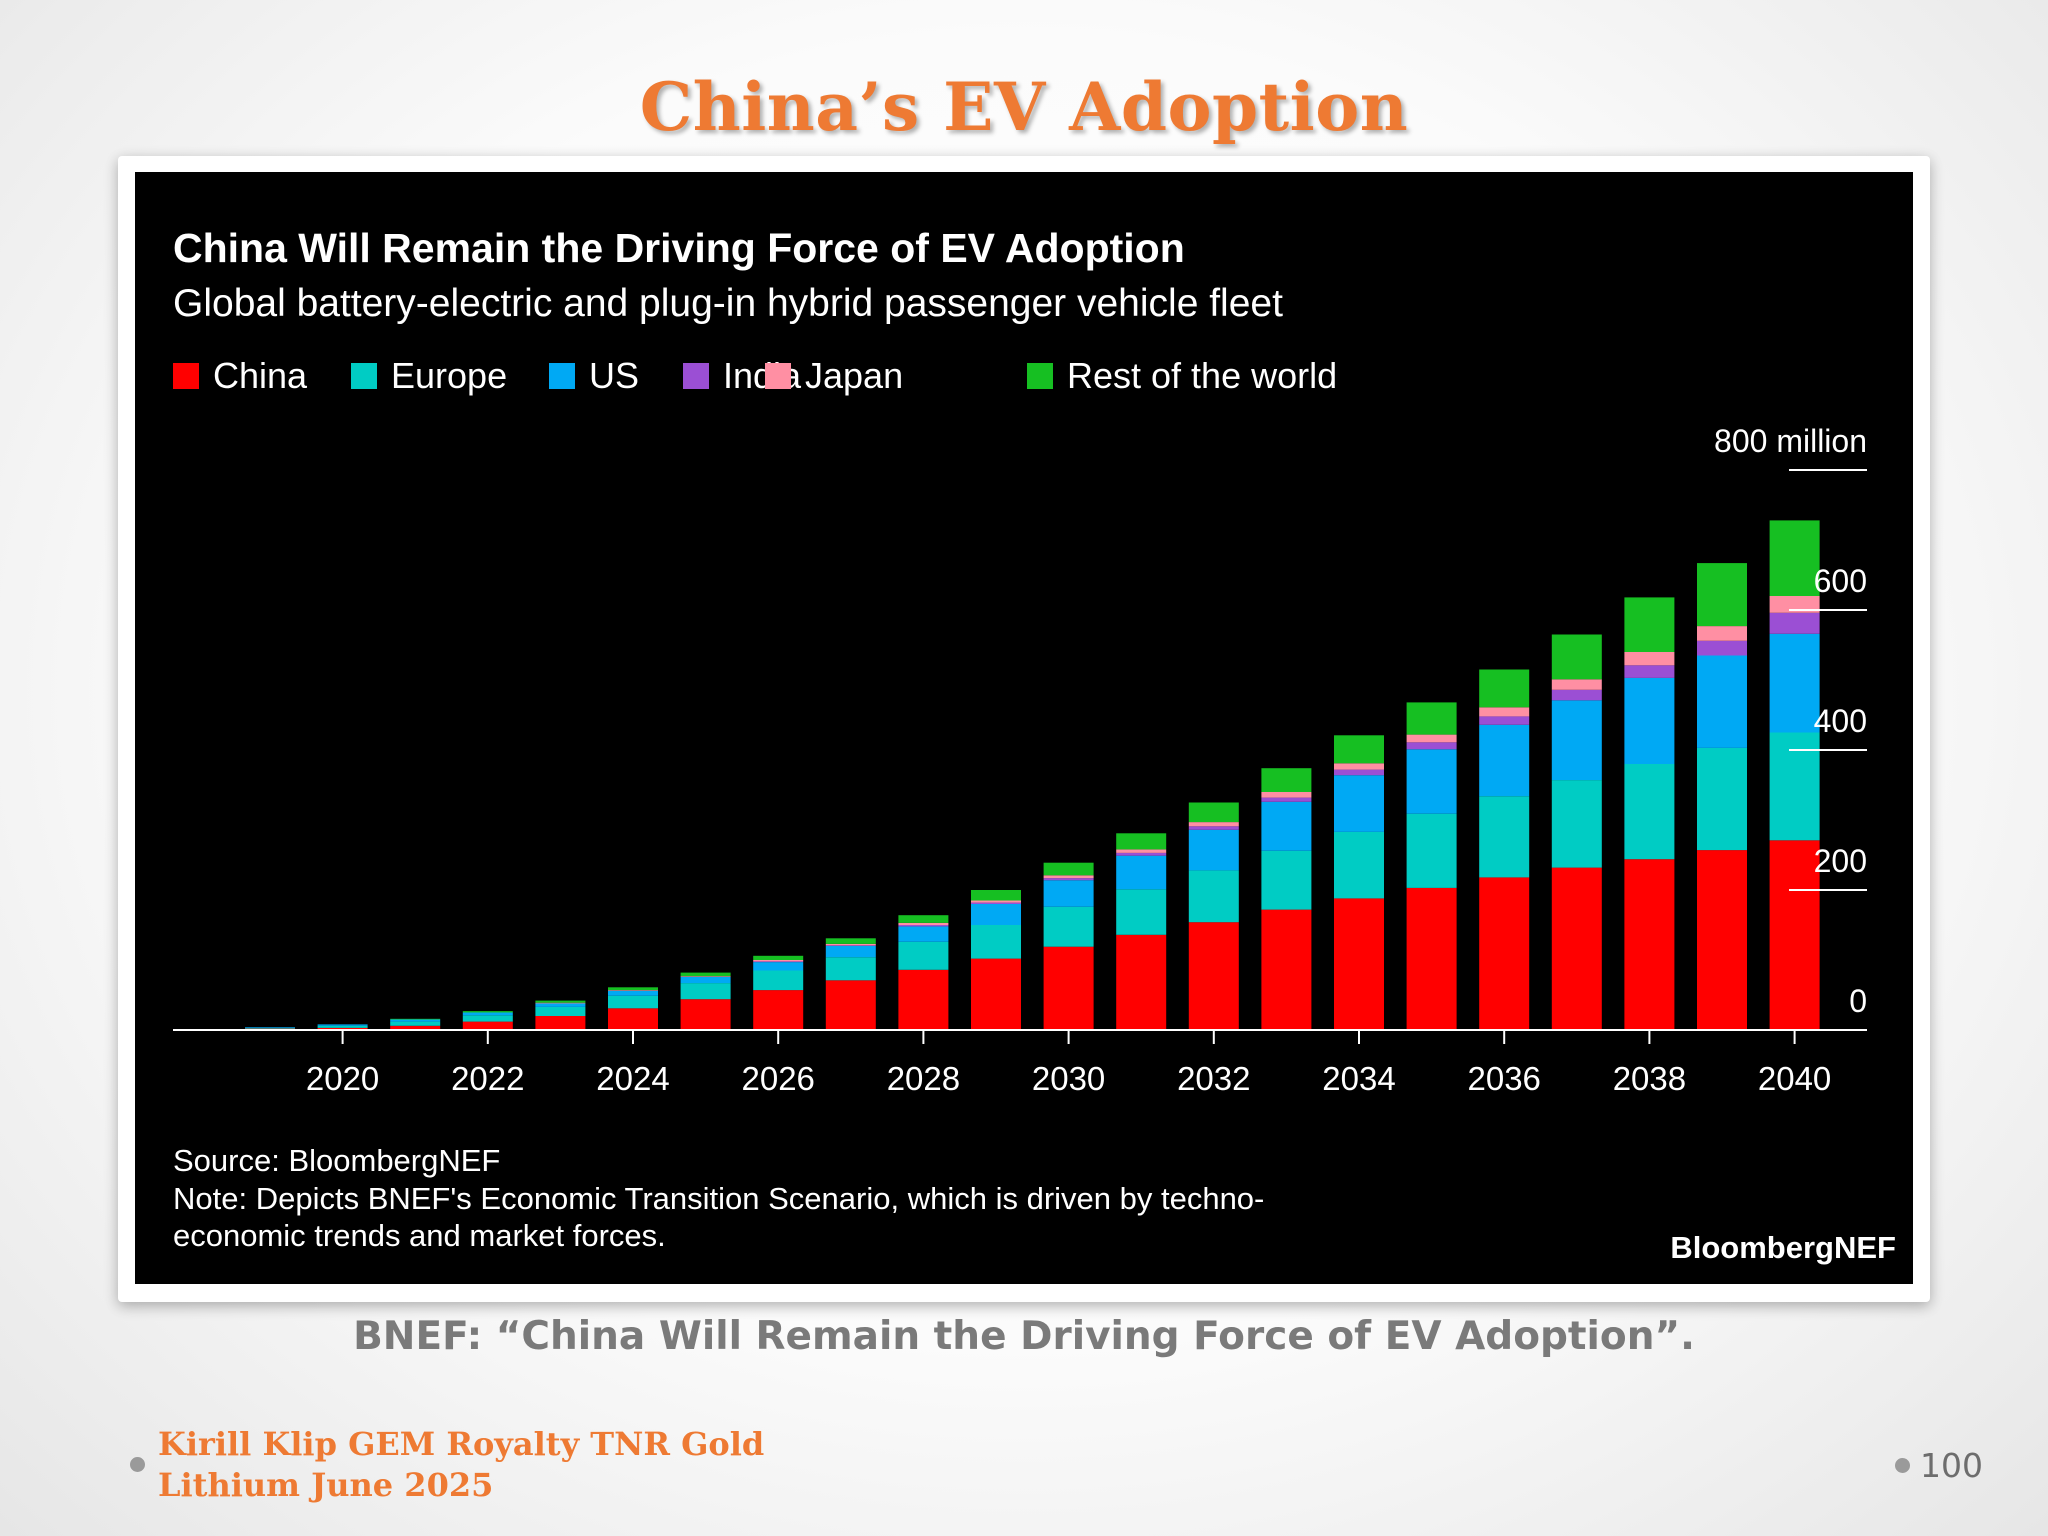 The image size is (2048, 1536). Describe the element at coordinates (1840, 861) in the screenshot. I see `y-tick-label: 200` at that location.